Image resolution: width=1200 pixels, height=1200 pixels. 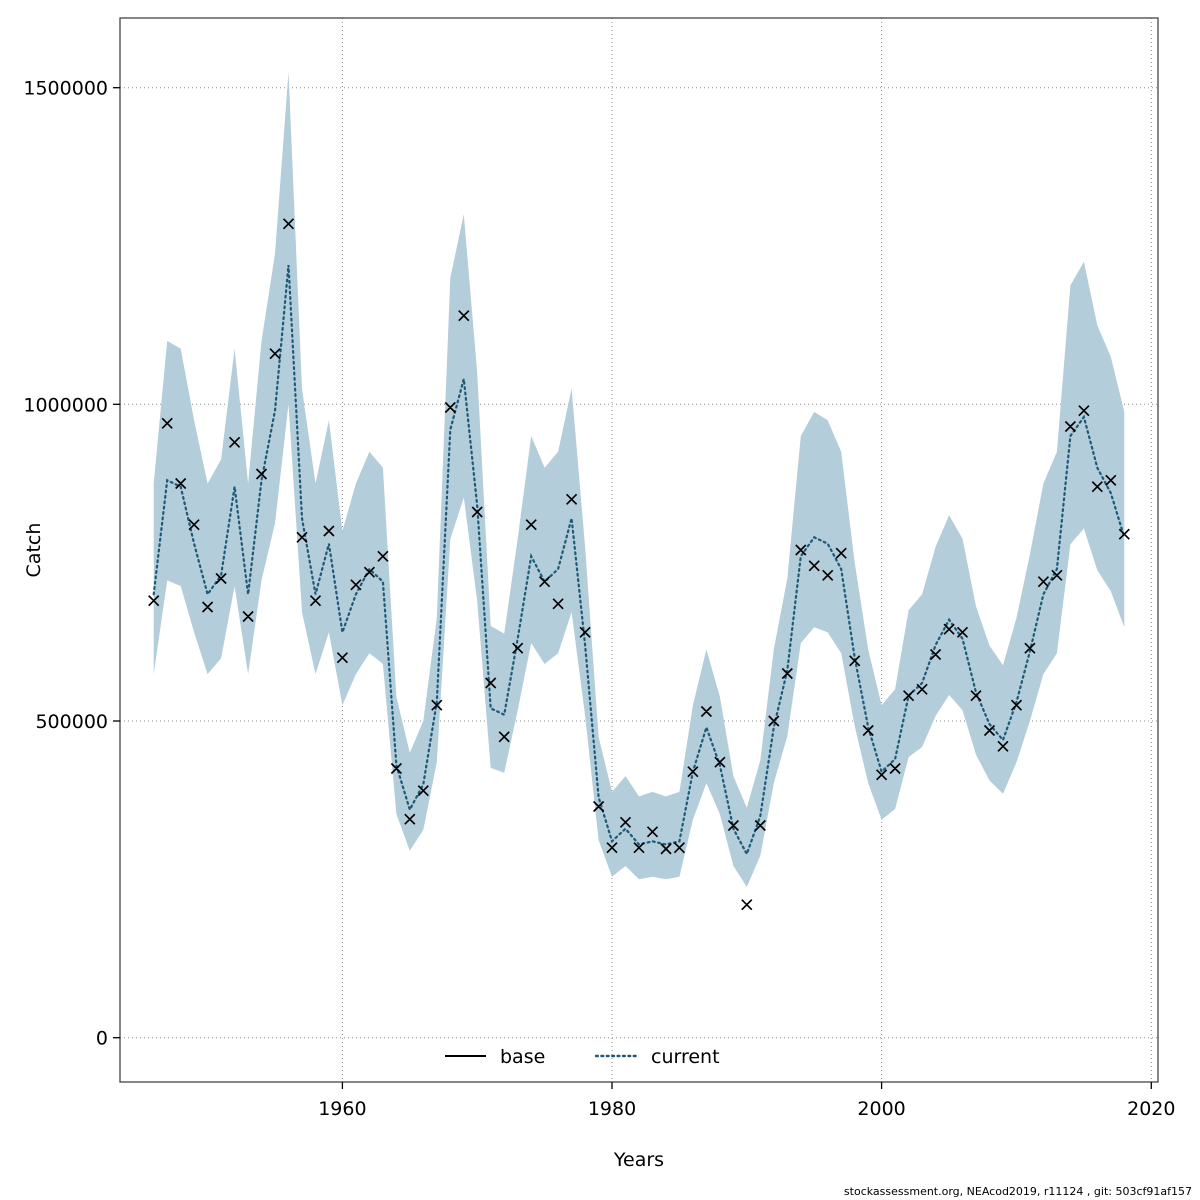 I want to click on y-tick-label: 500000, so click(x=71, y=722).